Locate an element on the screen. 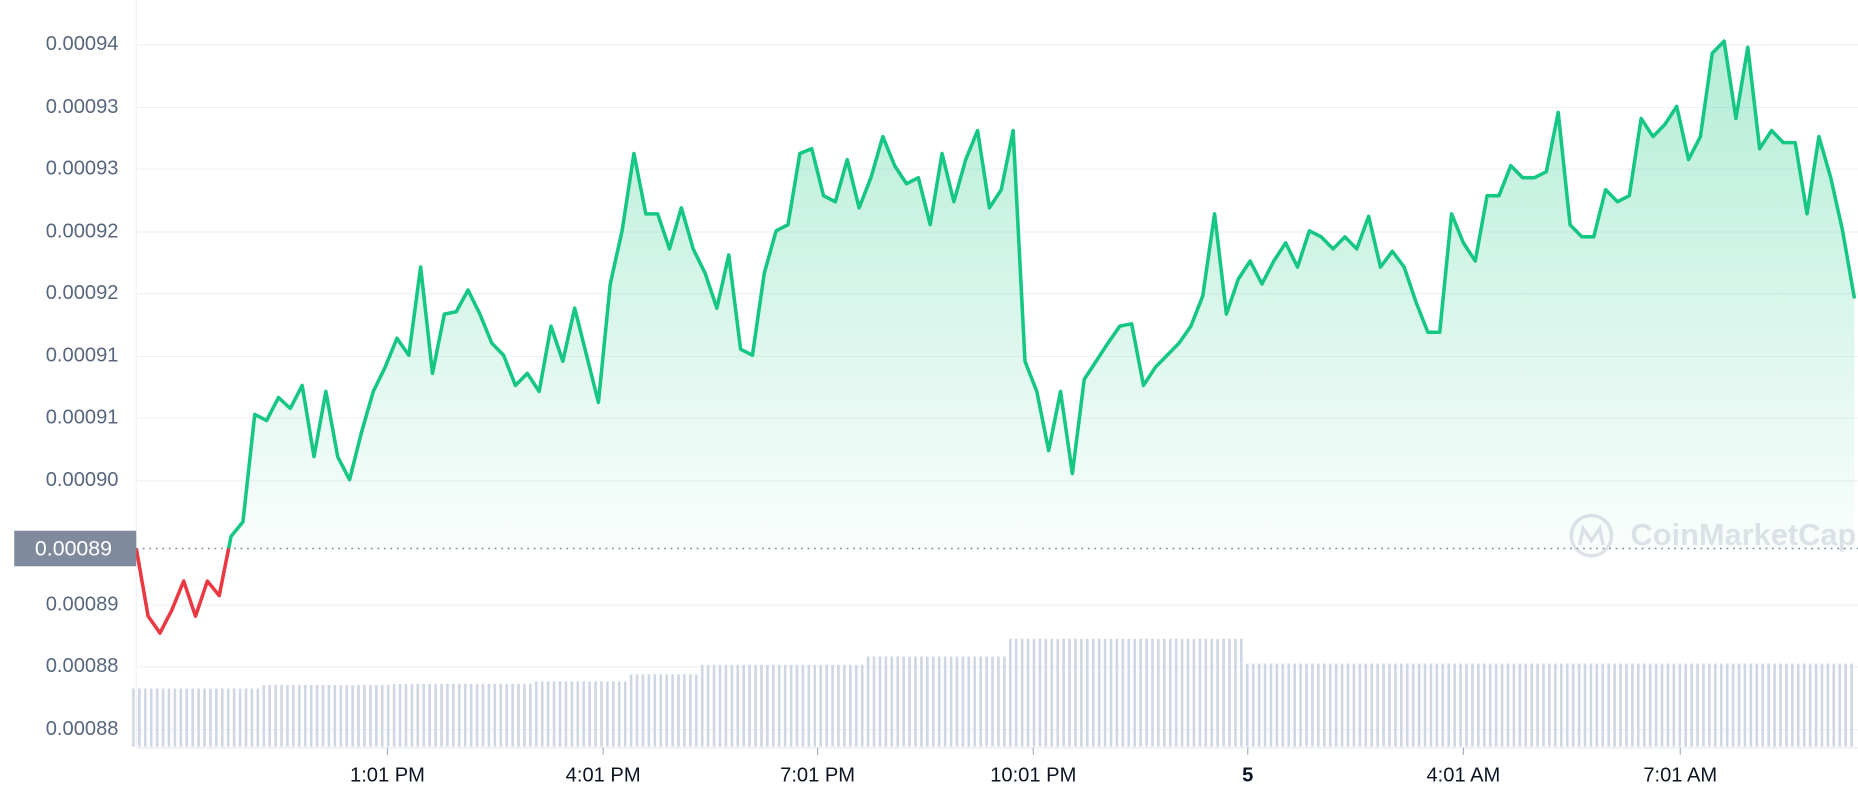 The height and width of the screenshot is (800, 1858). x-tick-label: 7:01 AM is located at coordinates (1680, 776).